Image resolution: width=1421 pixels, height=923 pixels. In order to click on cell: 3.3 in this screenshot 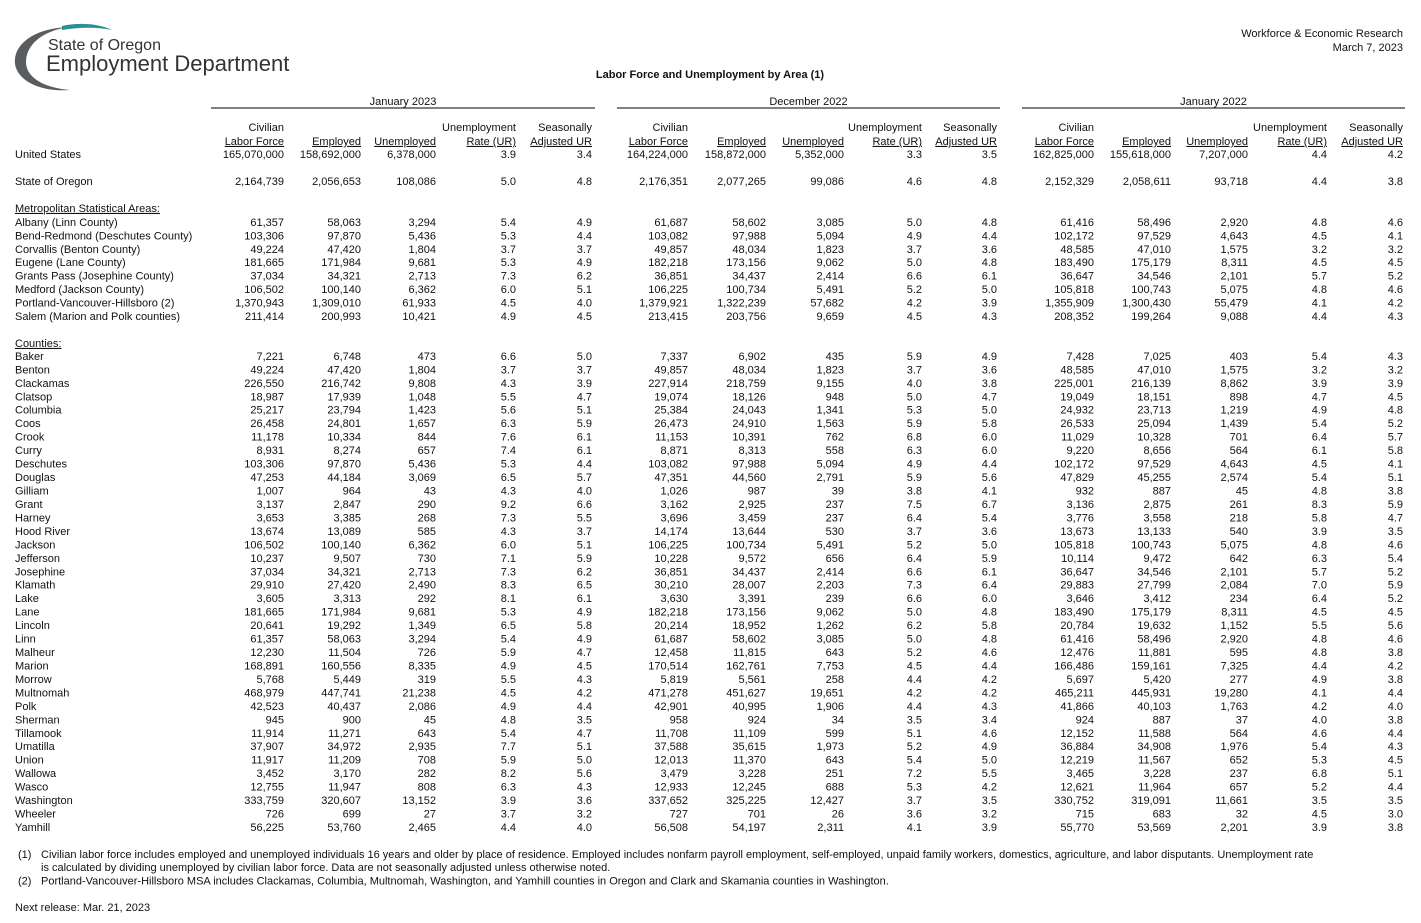, I will do `click(914, 155)`.